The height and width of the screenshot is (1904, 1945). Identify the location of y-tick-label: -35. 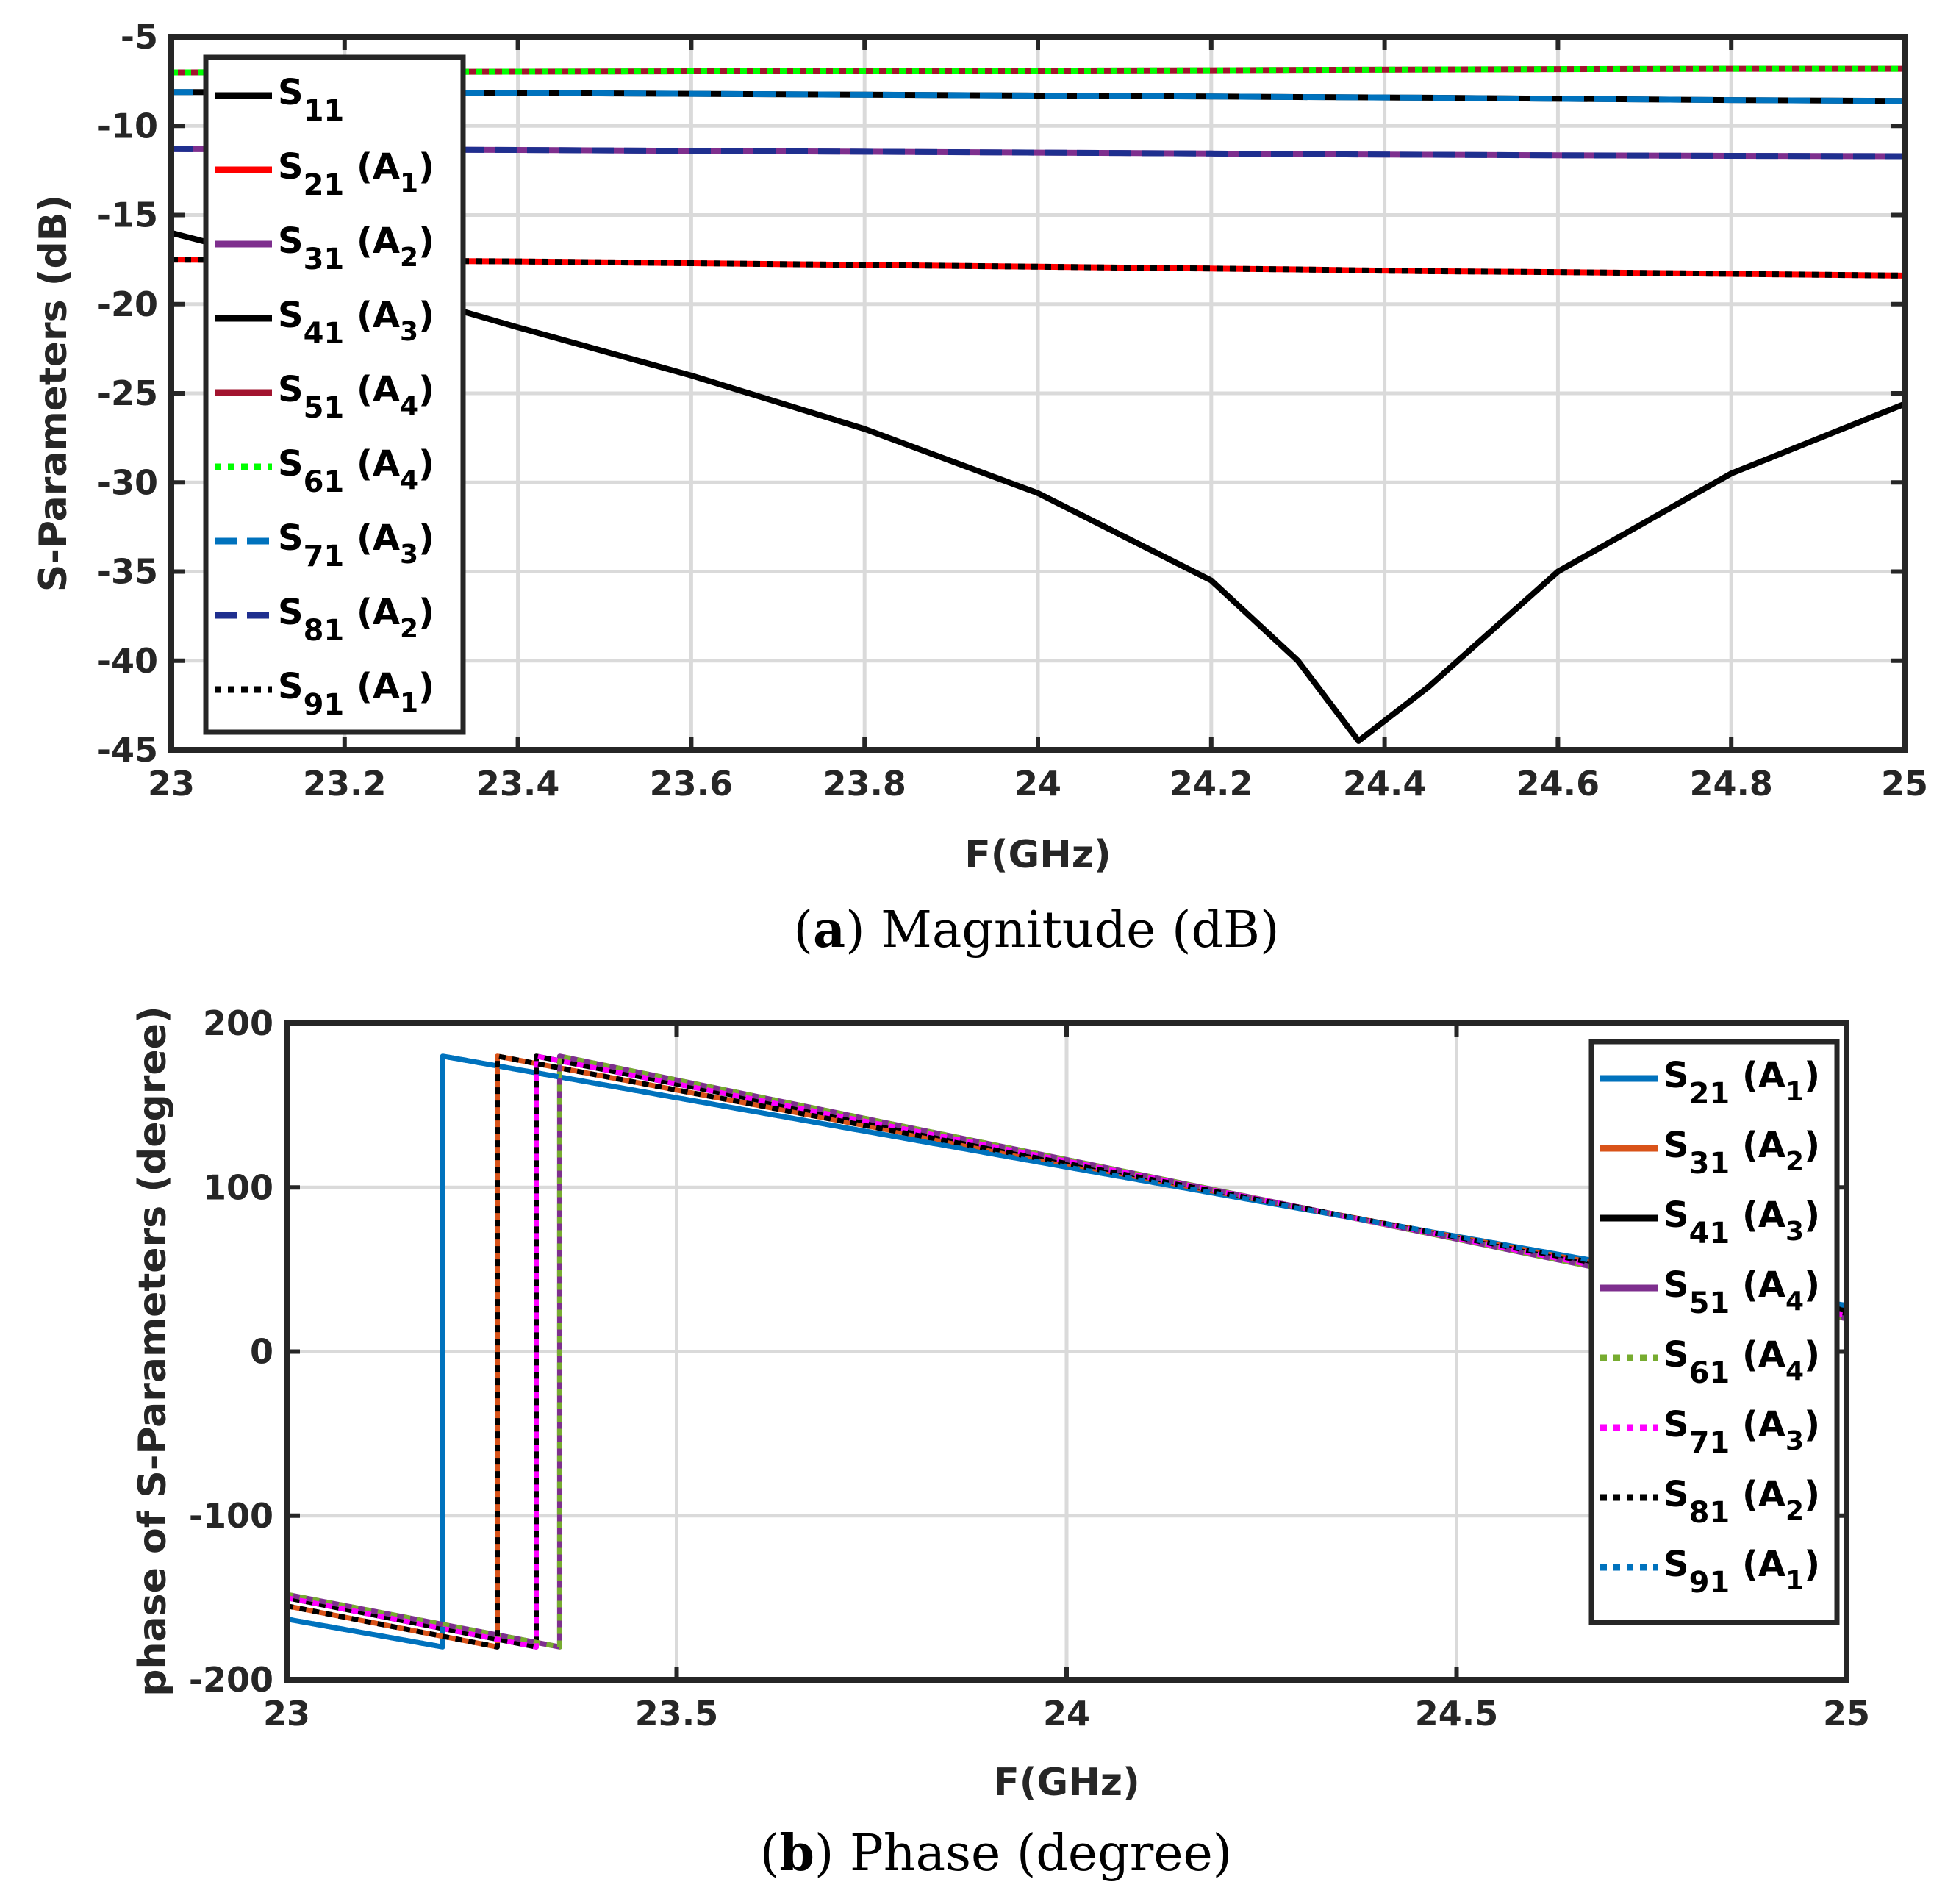
(127, 572).